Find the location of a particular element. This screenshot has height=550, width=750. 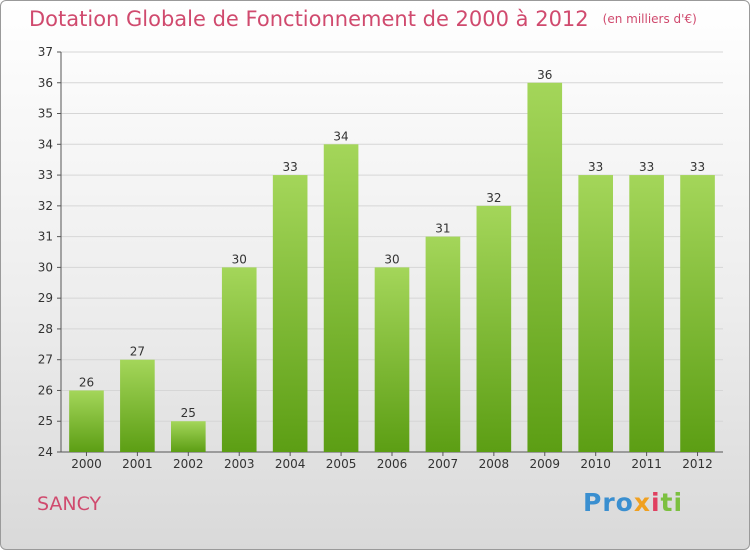

y-tick-label: 36 is located at coordinates (45, 83).